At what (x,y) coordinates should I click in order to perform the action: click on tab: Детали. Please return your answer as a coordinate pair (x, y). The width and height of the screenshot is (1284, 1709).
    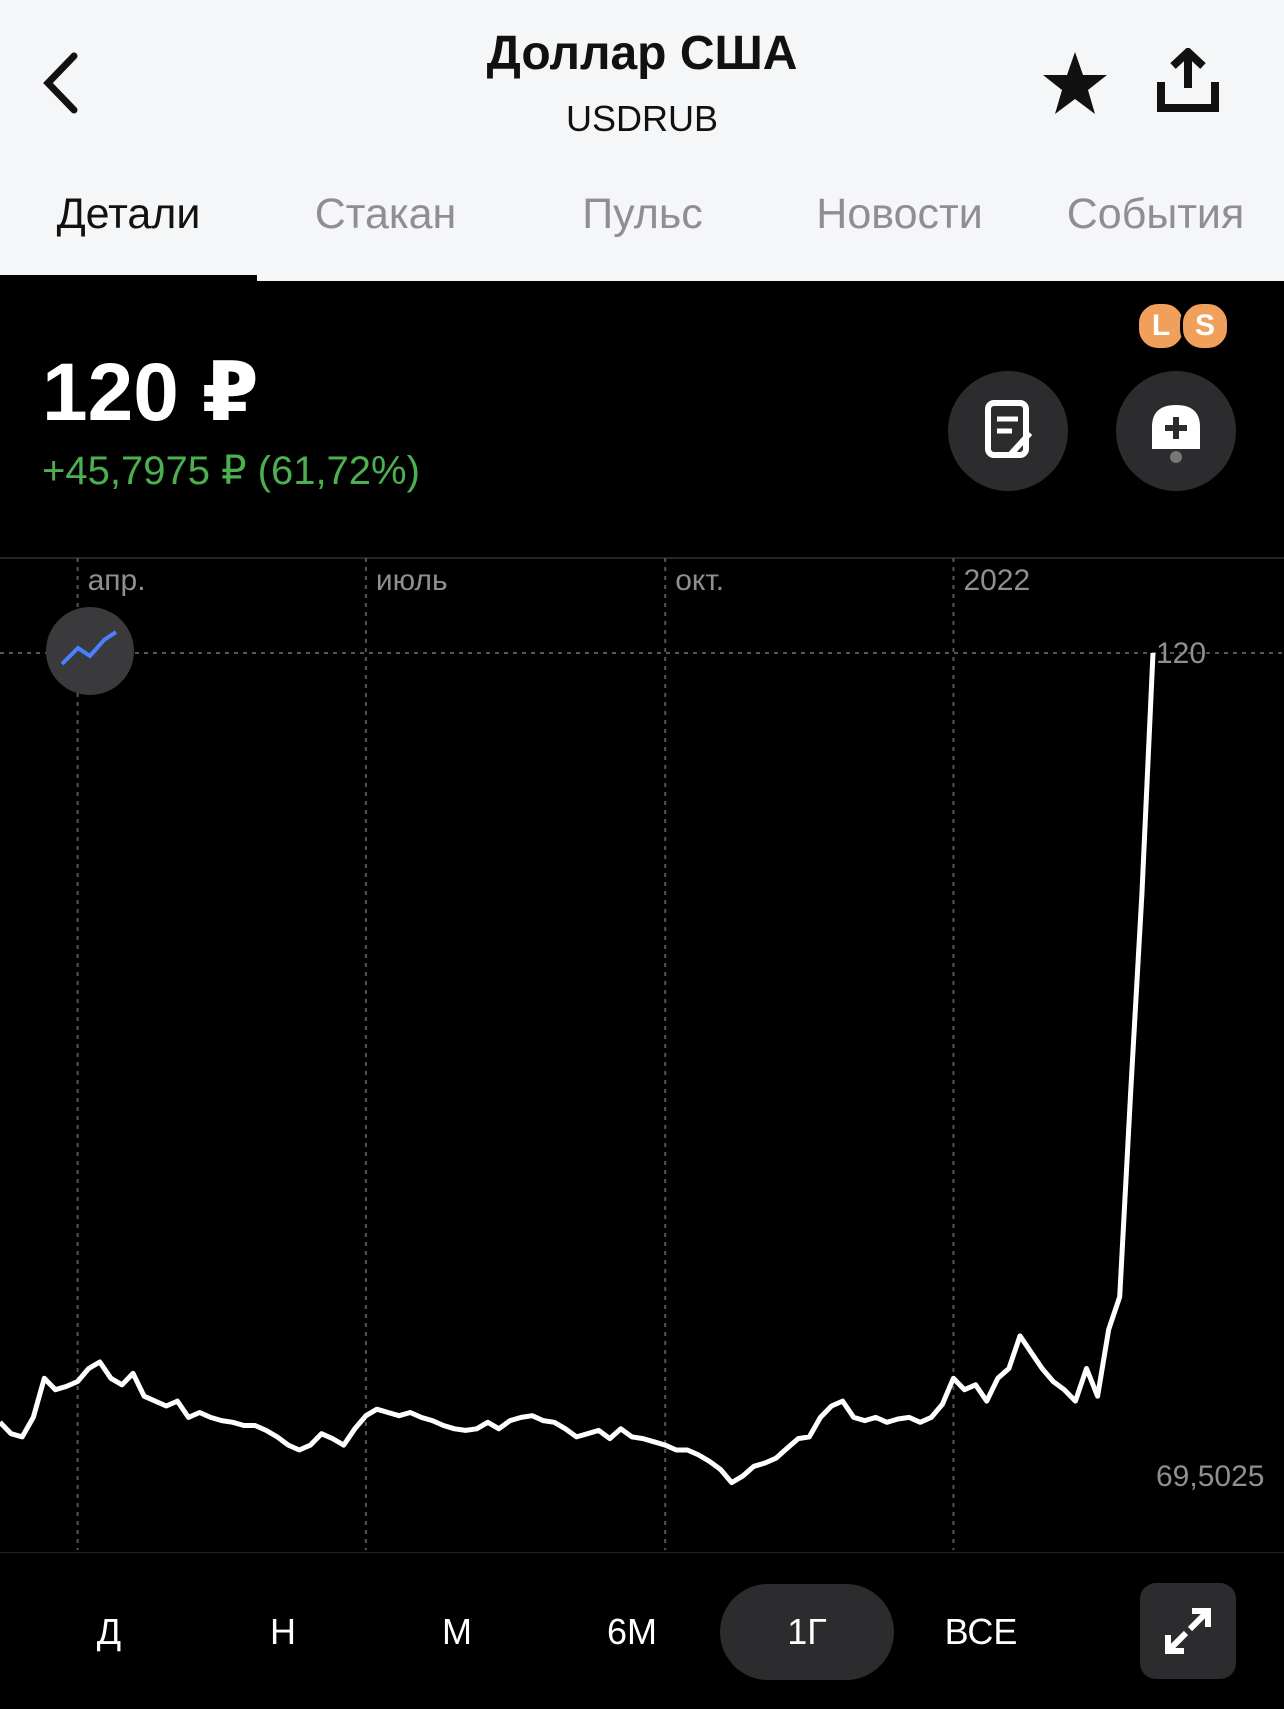
    Looking at the image, I should click on (128, 214).